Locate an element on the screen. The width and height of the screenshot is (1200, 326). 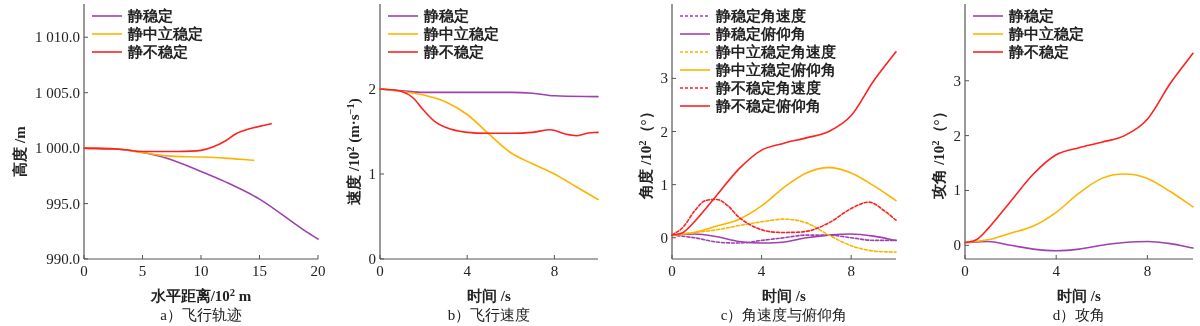
y-tick-label: 1 000.0 is located at coordinates (57, 148).